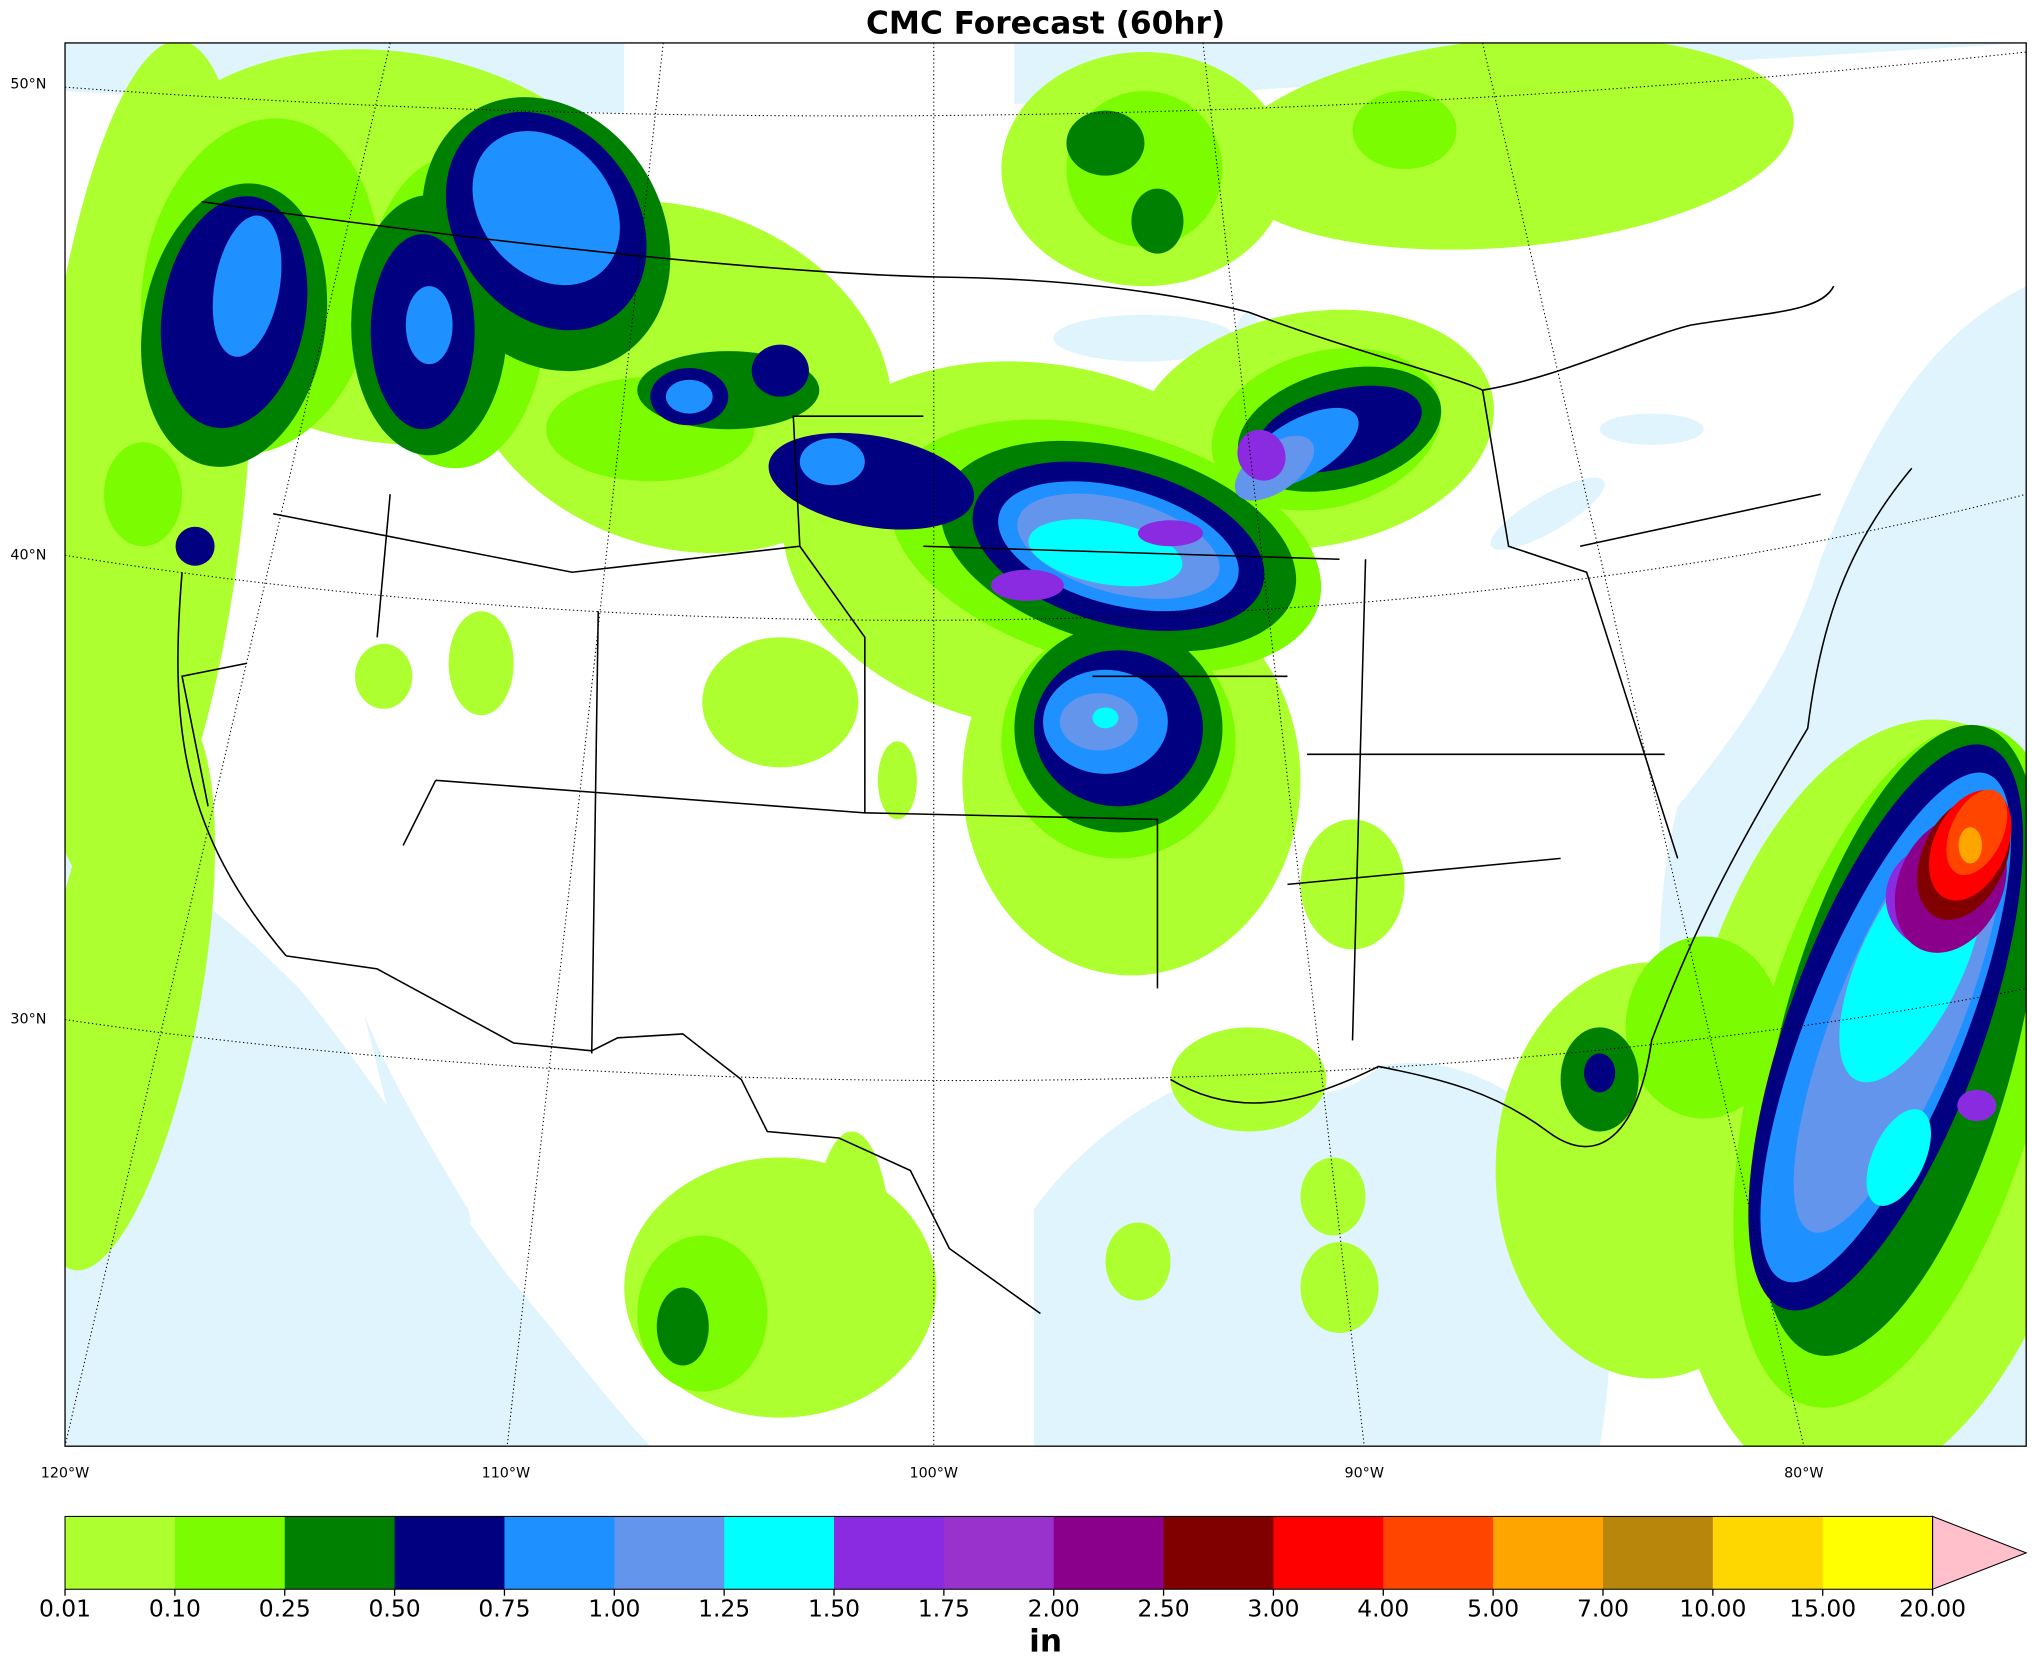  I want to click on colorbar-tick-label: 7.00, so click(1603, 1609).